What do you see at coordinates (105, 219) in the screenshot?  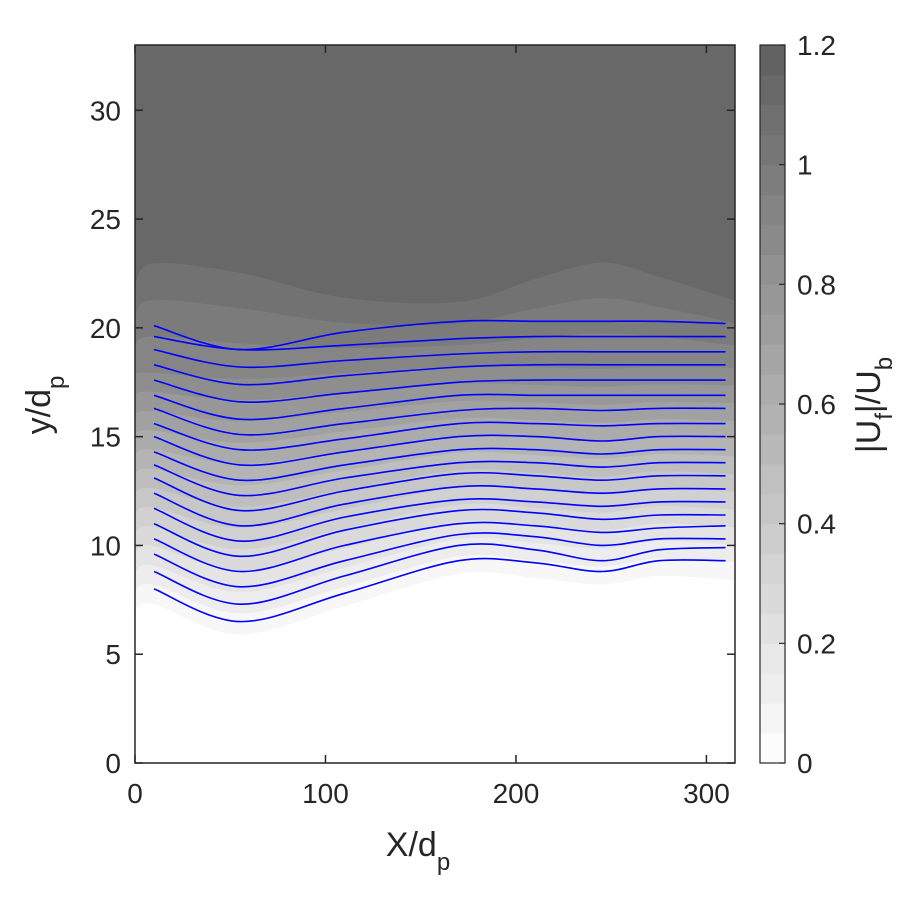 I see `y-tick-label: 25` at bounding box center [105, 219].